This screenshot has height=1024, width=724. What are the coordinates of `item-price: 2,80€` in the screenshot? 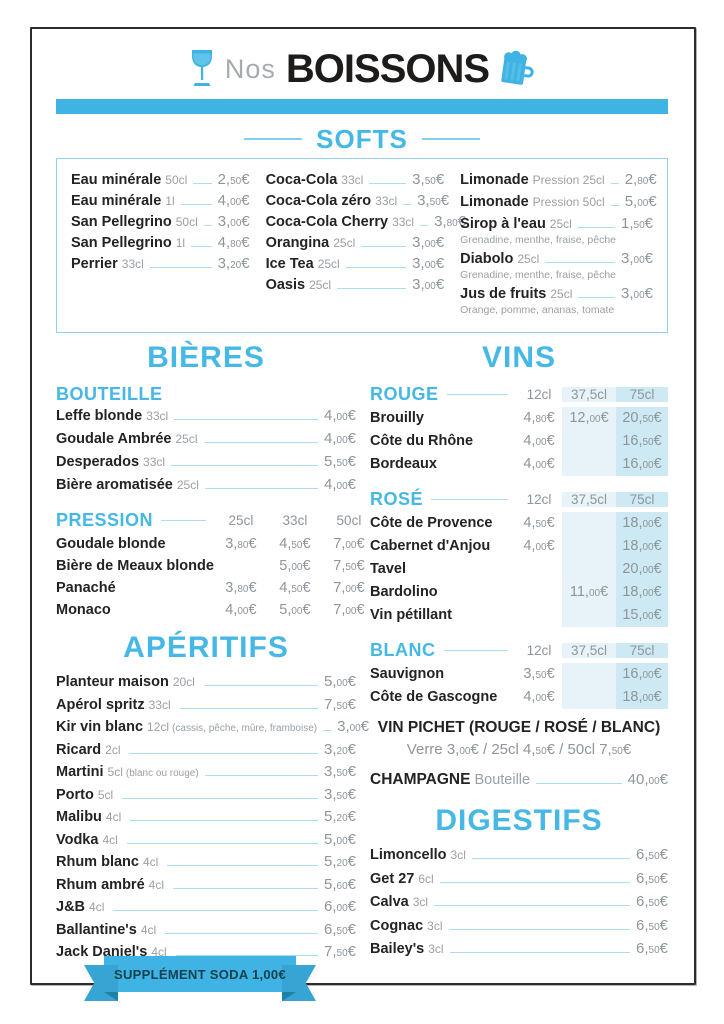 It's located at (640, 179).